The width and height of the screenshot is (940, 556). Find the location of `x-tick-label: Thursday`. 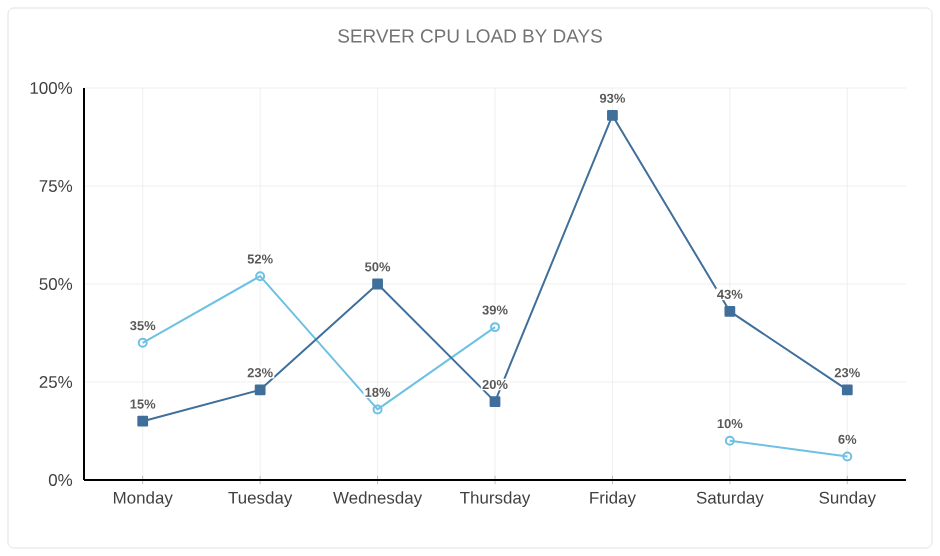

x-tick-label: Thursday is located at coordinates (495, 499).